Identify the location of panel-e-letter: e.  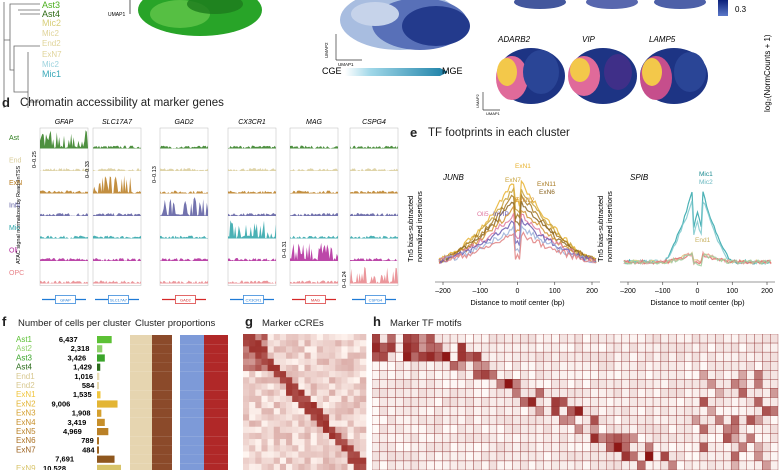
(414, 132).